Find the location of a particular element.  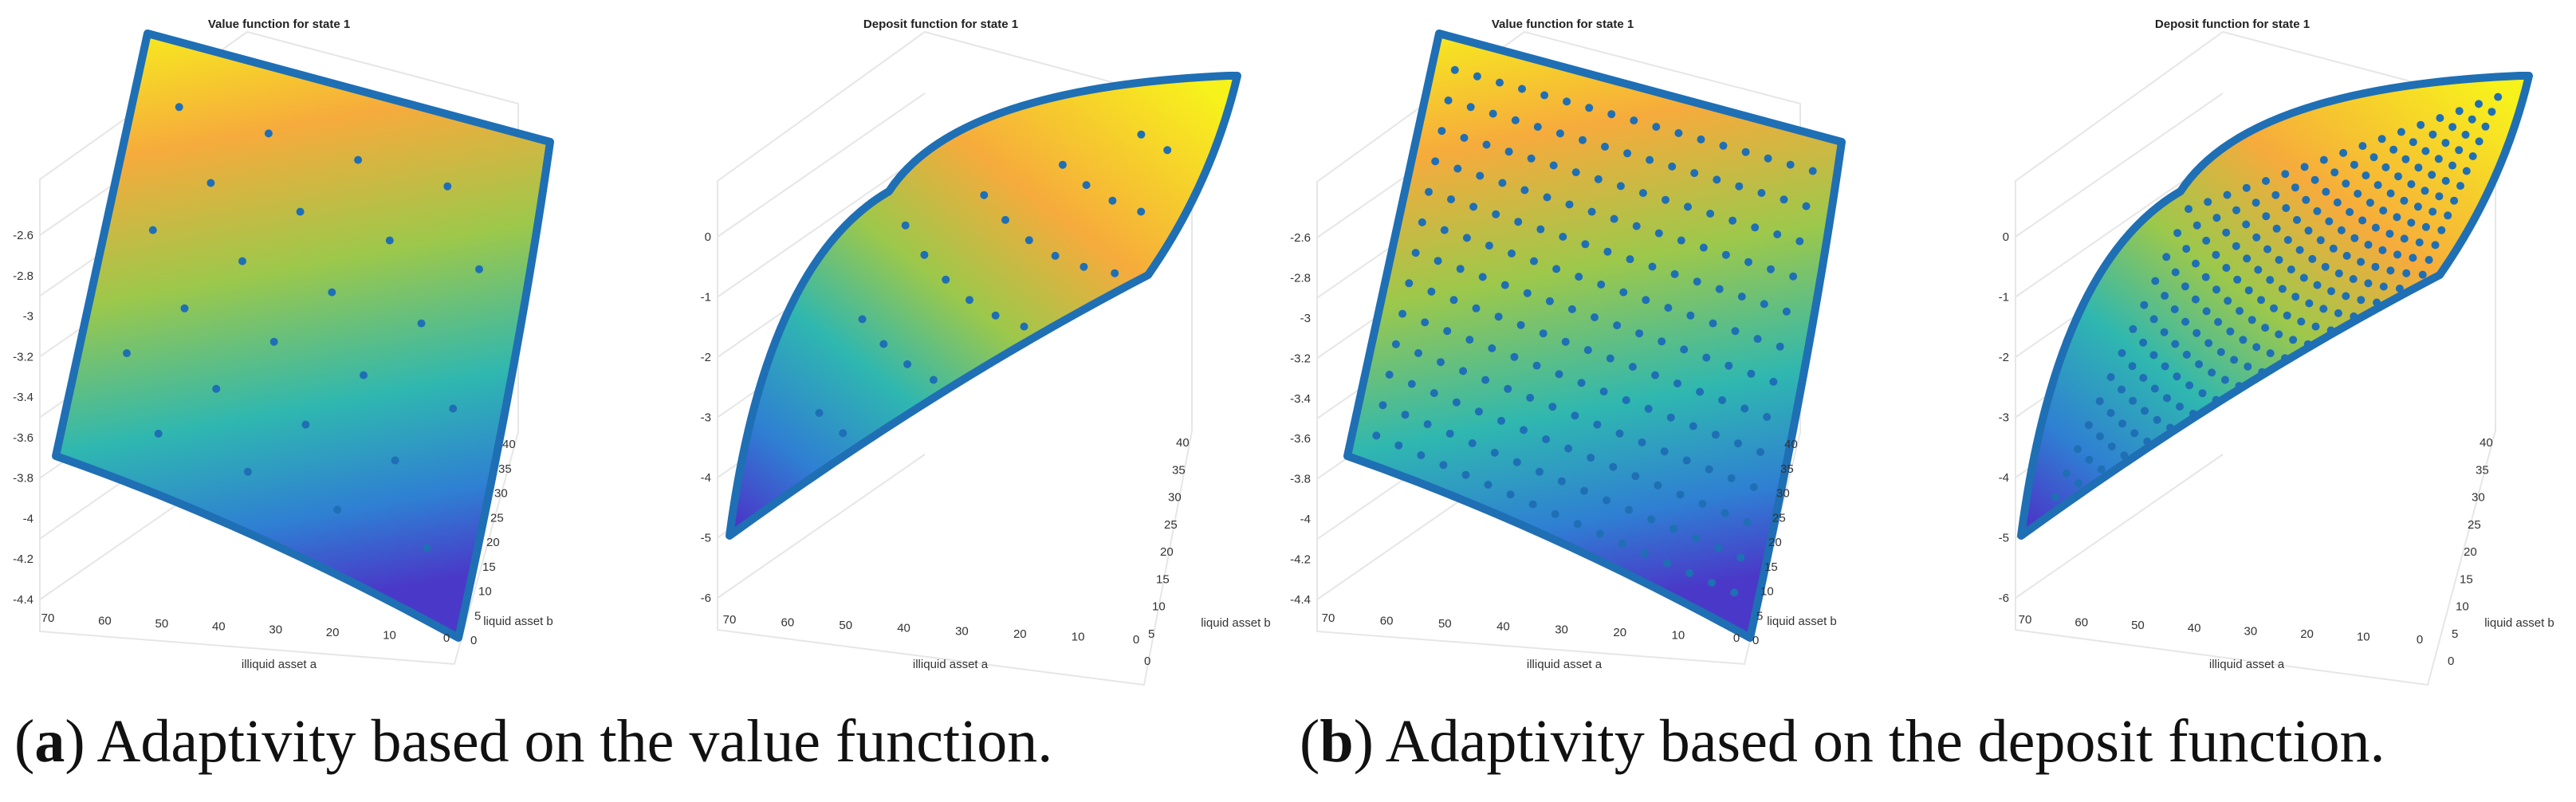

x-axis-label: illiquid asset a is located at coordinates (280, 664).